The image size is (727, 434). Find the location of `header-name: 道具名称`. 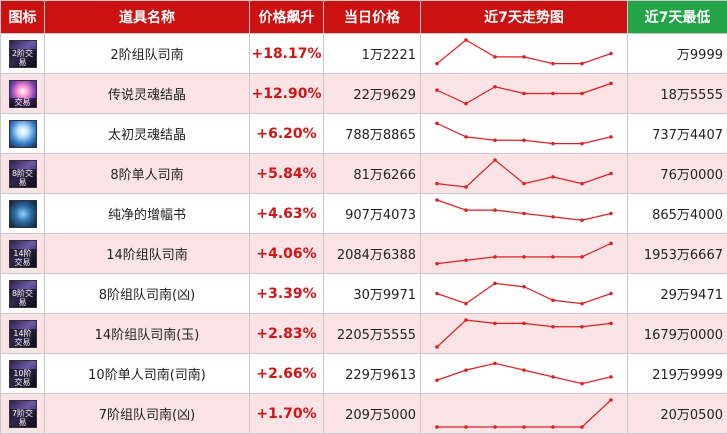

header-name: 道具名称 is located at coordinates (147, 17).